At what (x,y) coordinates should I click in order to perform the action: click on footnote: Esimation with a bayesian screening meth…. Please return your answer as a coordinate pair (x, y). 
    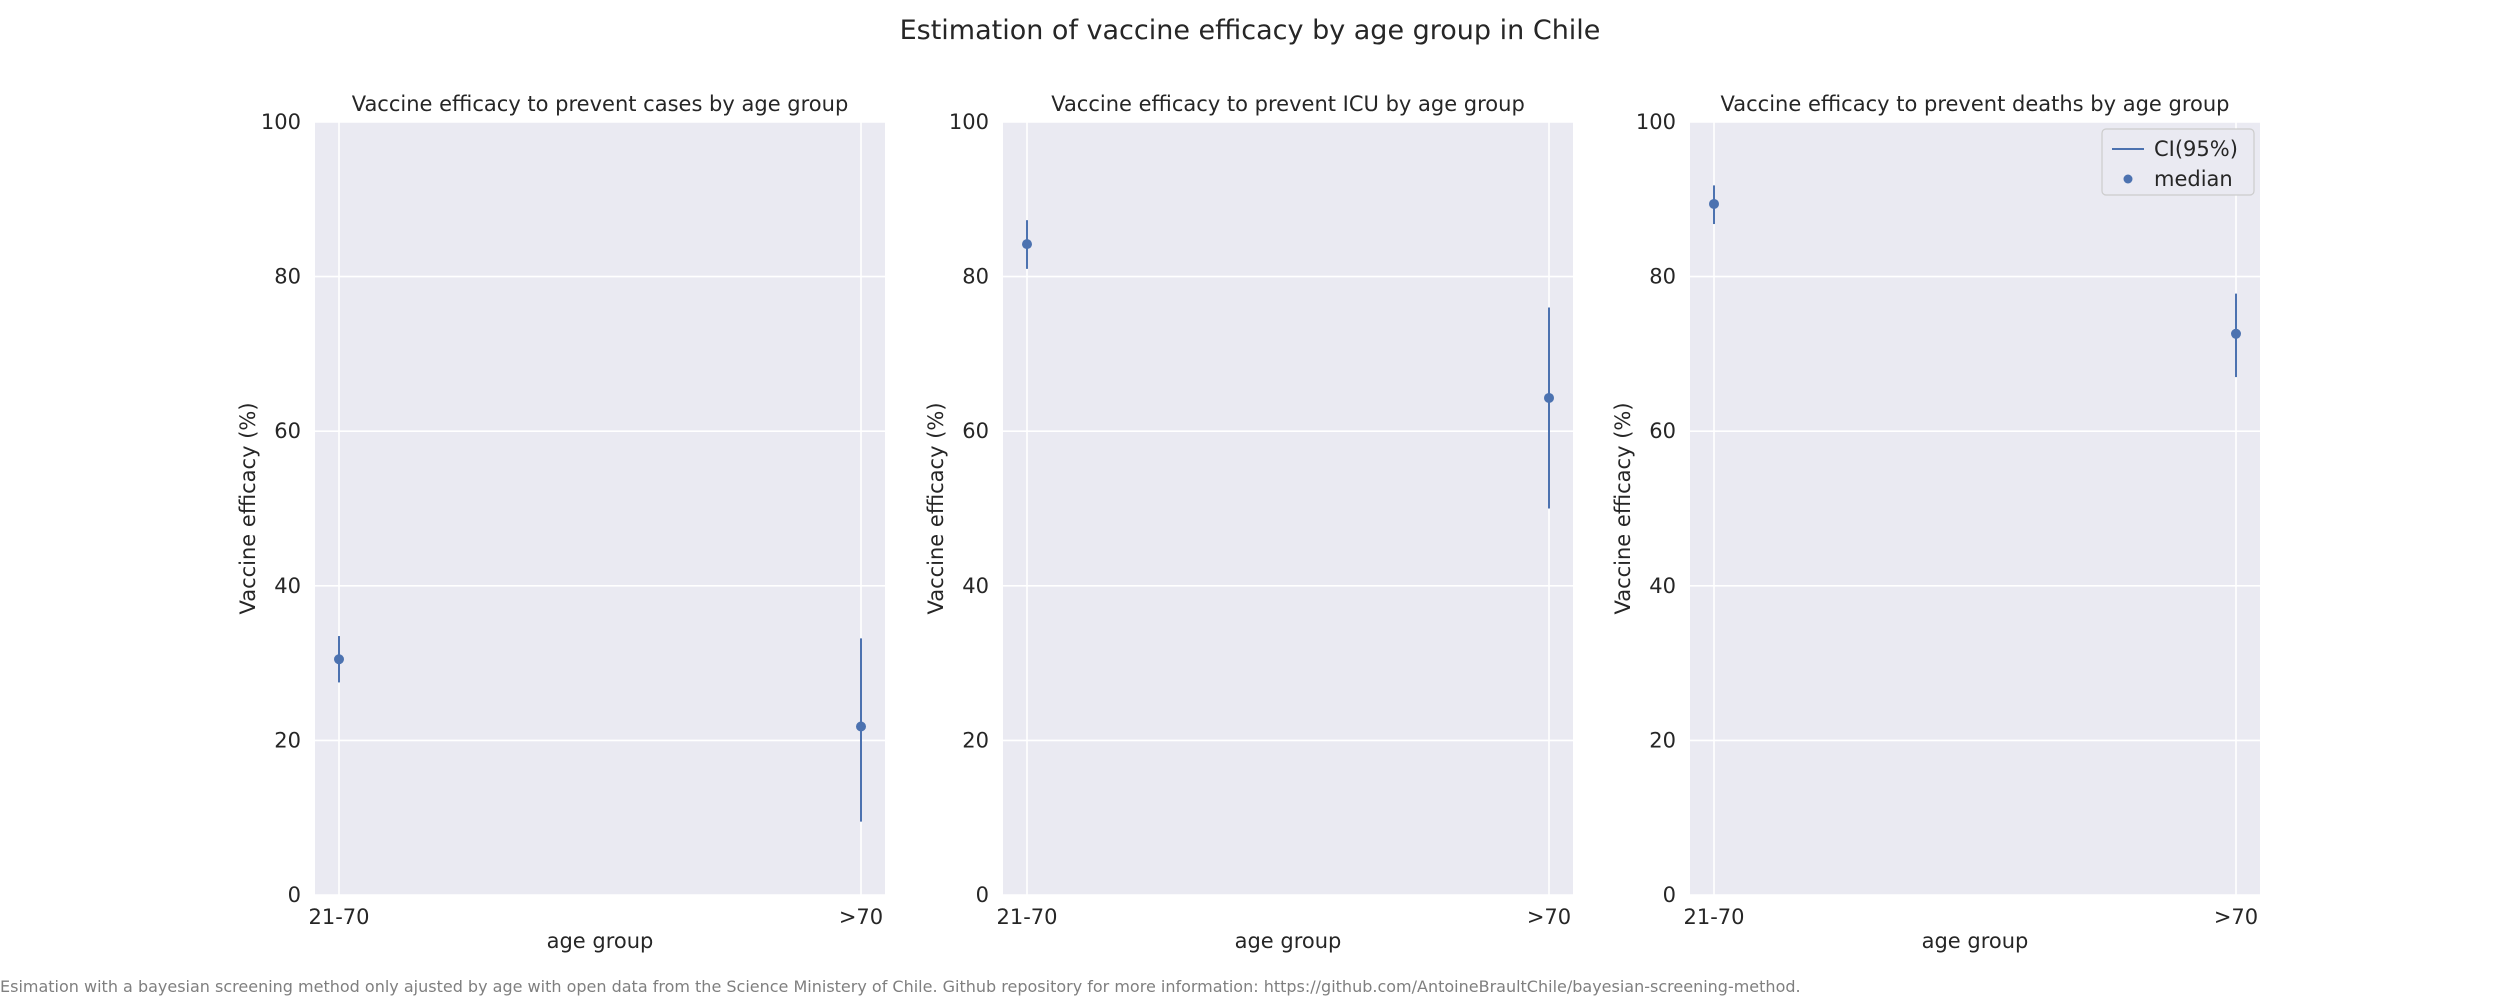
    Looking at the image, I should click on (900, 986).